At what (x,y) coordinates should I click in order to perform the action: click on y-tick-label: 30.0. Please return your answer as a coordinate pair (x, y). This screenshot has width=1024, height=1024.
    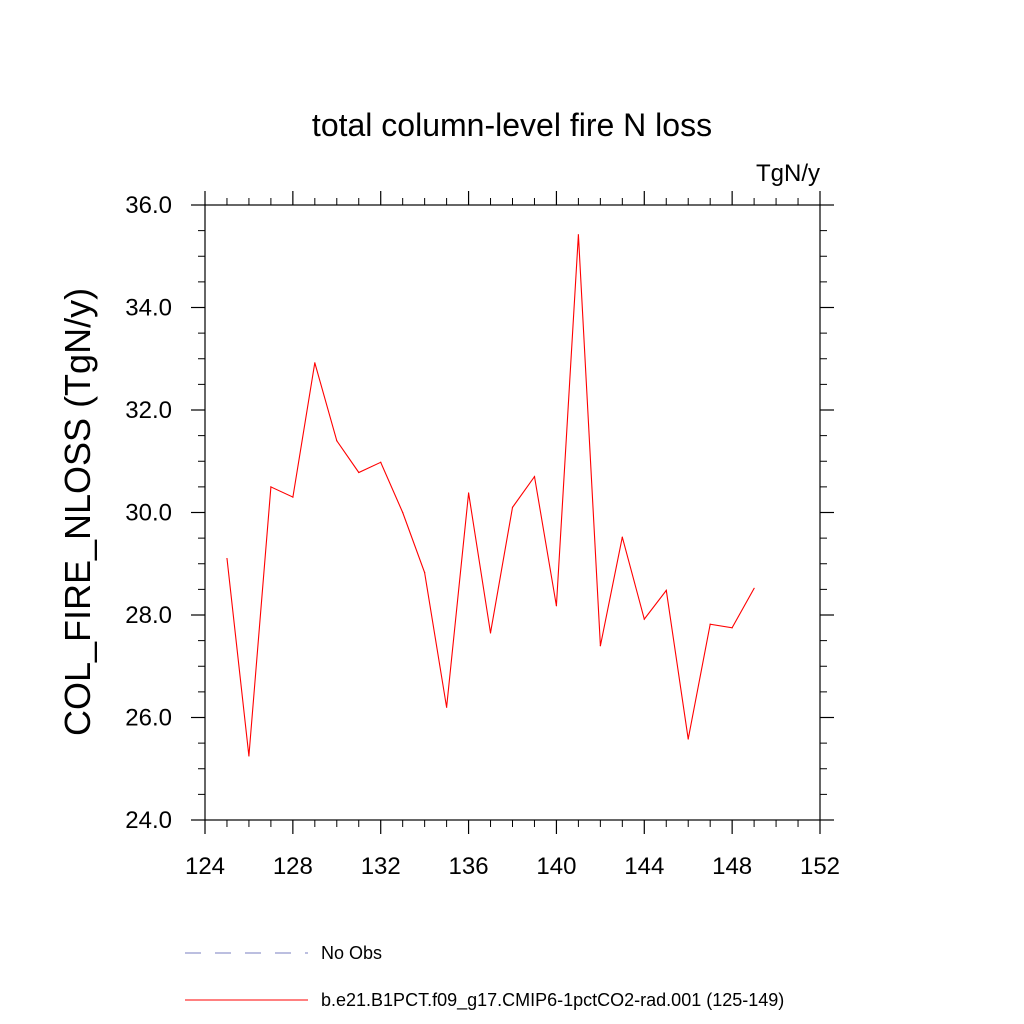
    Looking at the image, I should click on (148, 513).